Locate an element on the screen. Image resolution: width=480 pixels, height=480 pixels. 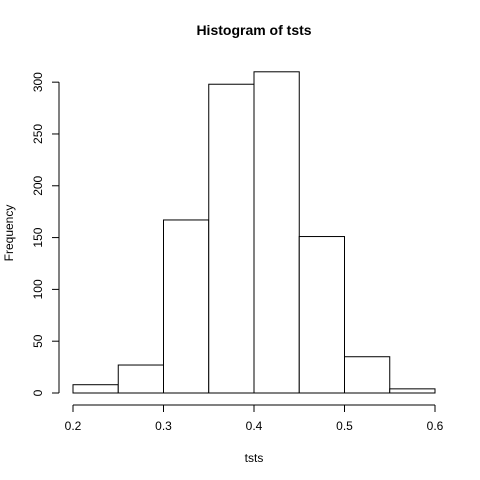
x-tick-label: 0.3 is located at coordinates (163, 426).